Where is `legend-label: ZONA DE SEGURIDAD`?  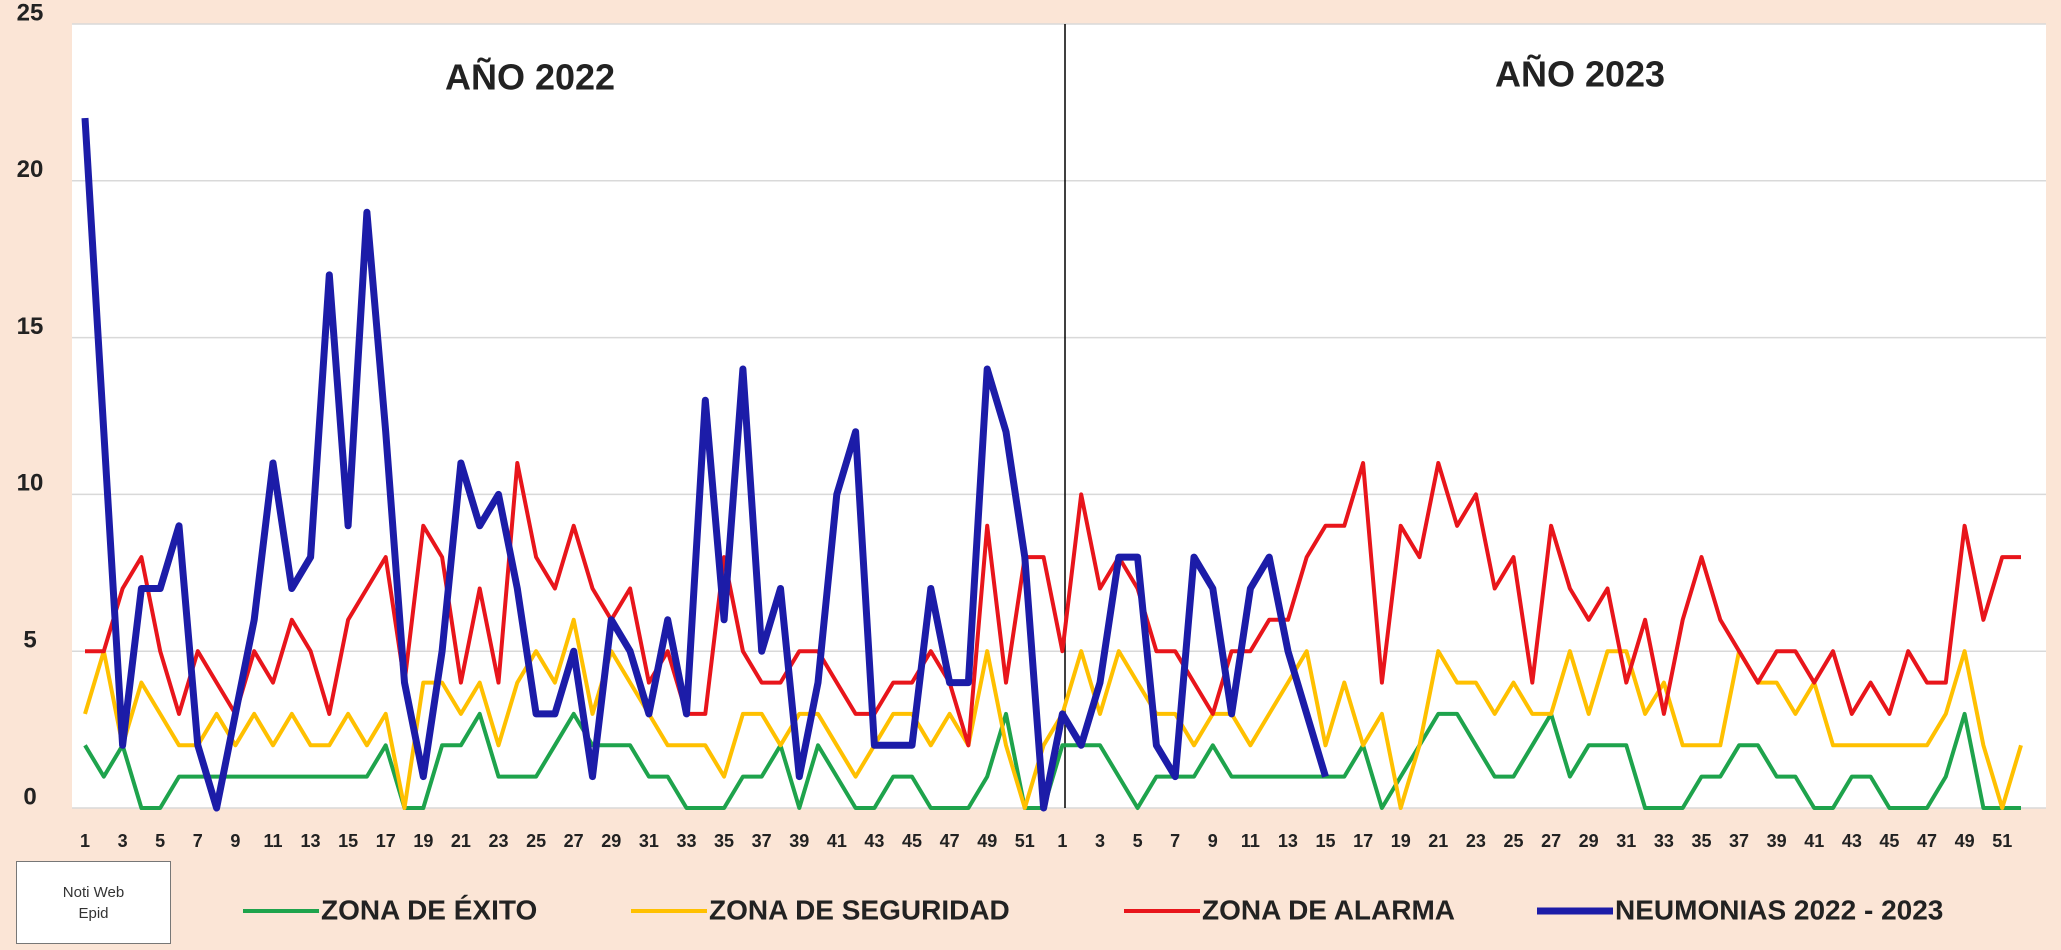 legend-label: ZONA DE SEGURIDAD is located at coordinates (859, 909).